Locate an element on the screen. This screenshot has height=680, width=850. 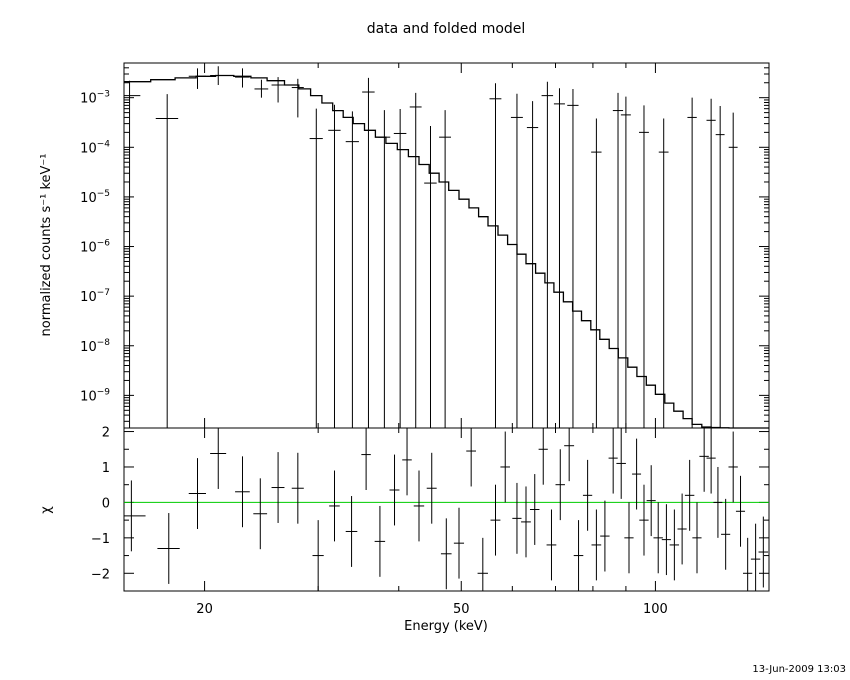
y-tick-label: −2 is located at coordinates (100, 574).